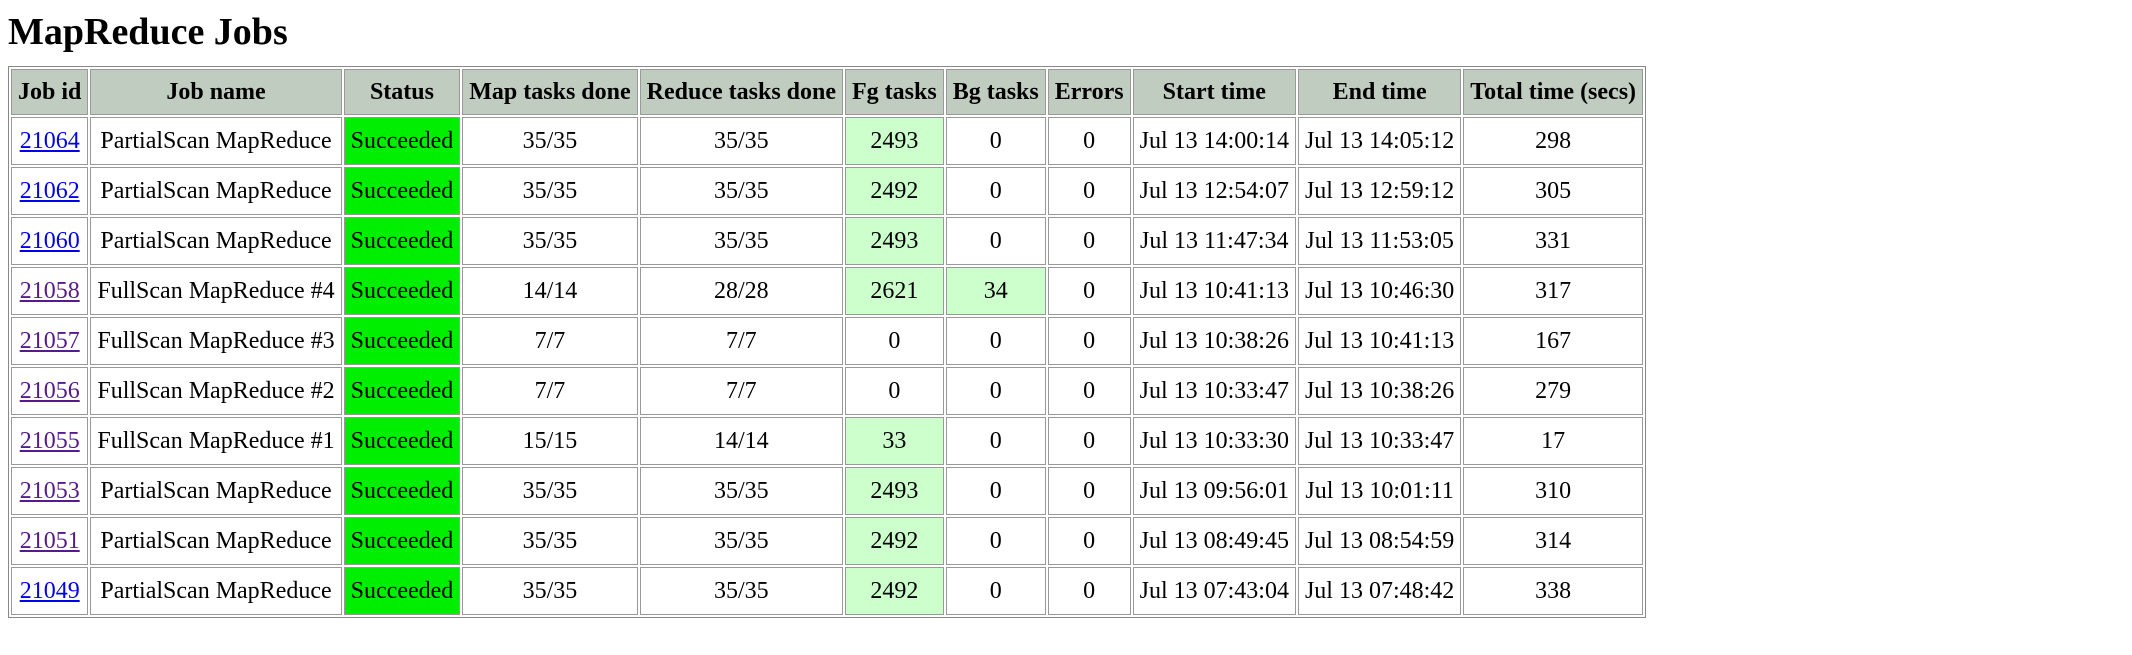 This screenshot has height=655, width=2132. What do you see at coordinates (550, 92) in the screenshot?
I see `col-header-map-done: Map tasks done` at bounding box center [550, 92].